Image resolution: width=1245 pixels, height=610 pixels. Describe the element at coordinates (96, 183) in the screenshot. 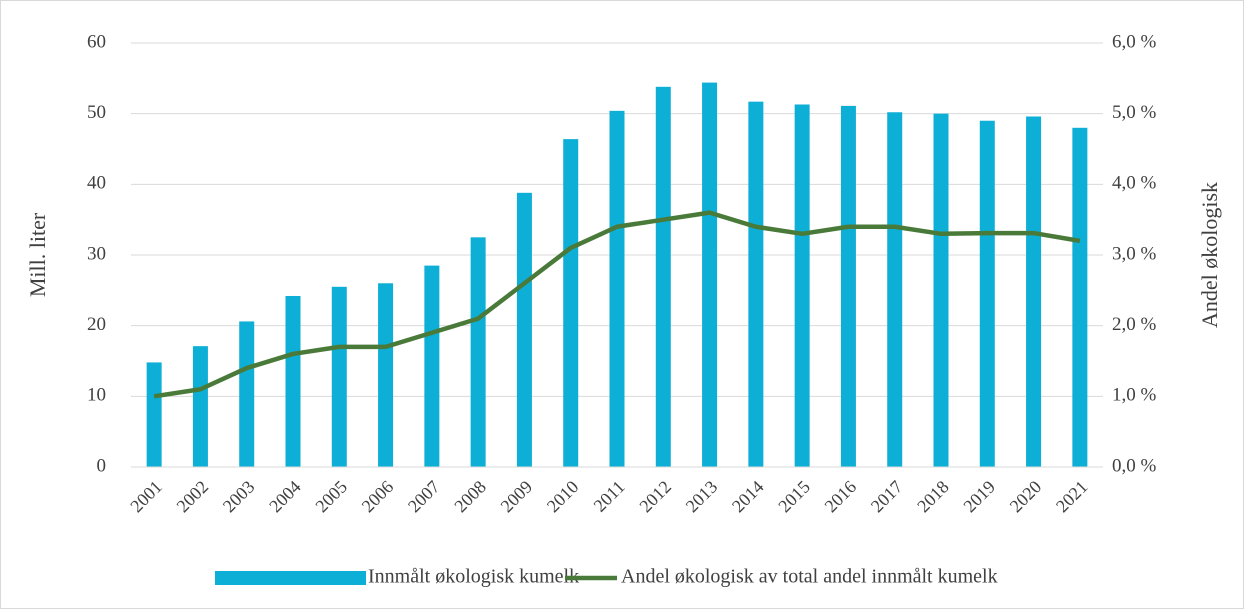

I see `y-tick-label: 40` at that location.